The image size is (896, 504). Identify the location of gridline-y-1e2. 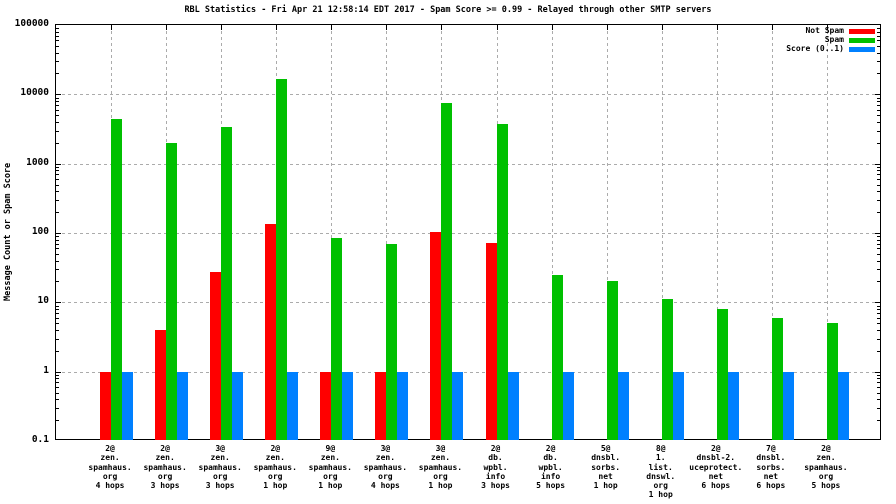
(468, 233).